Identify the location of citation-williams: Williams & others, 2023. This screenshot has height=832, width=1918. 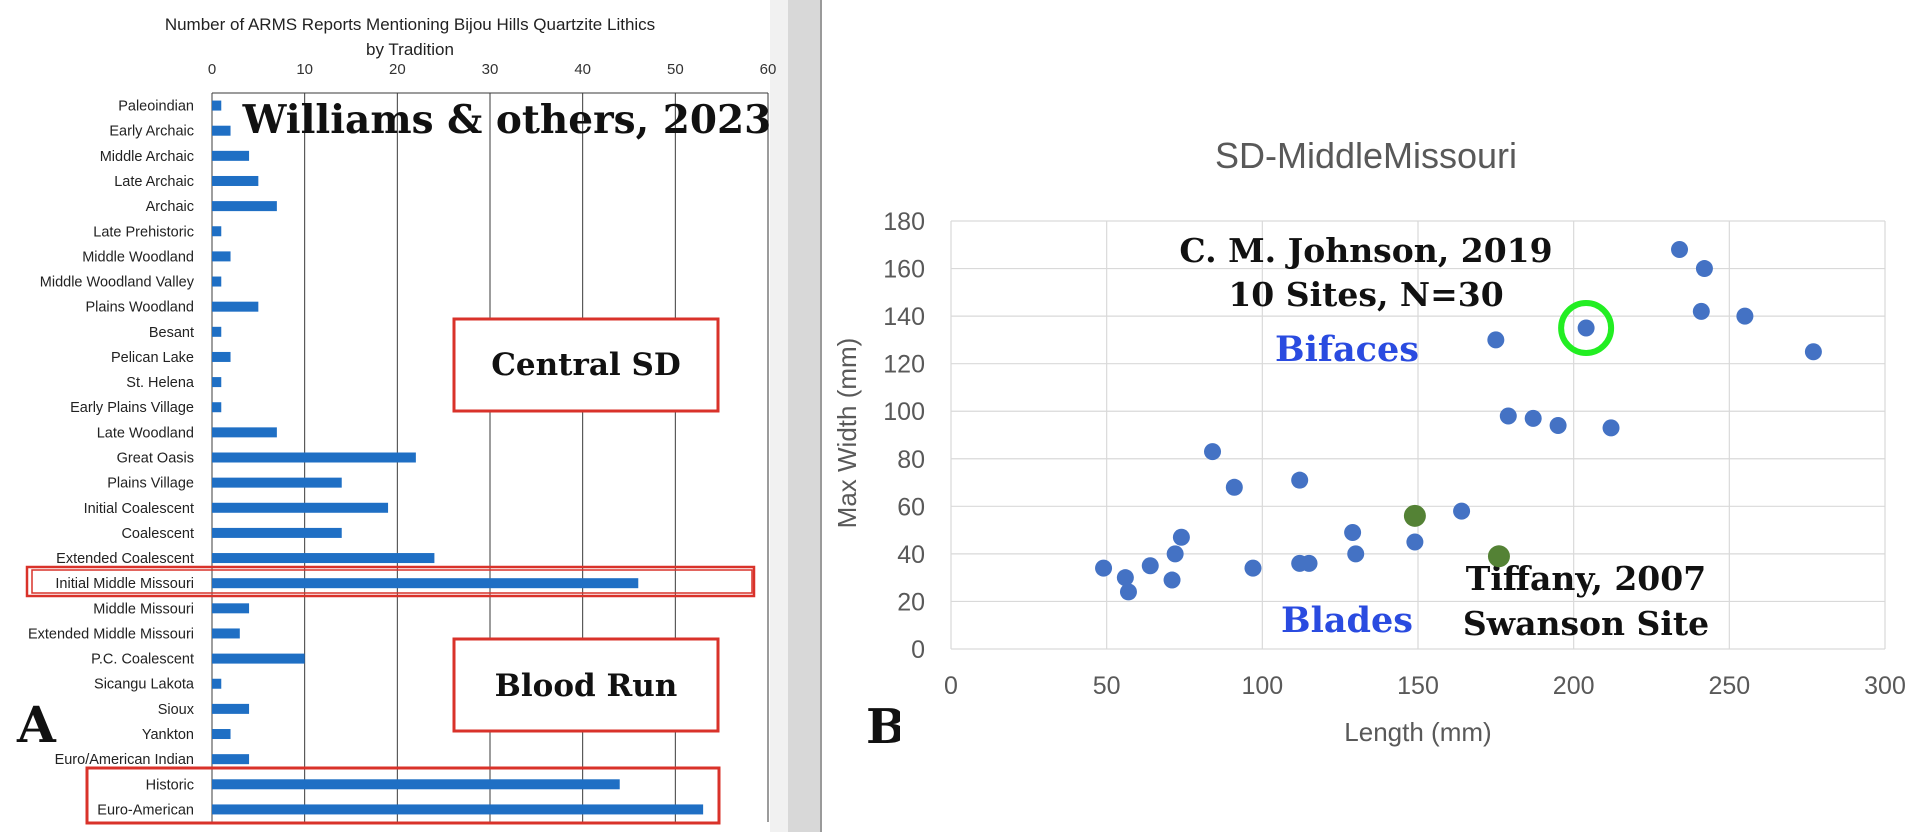
(507, 120).